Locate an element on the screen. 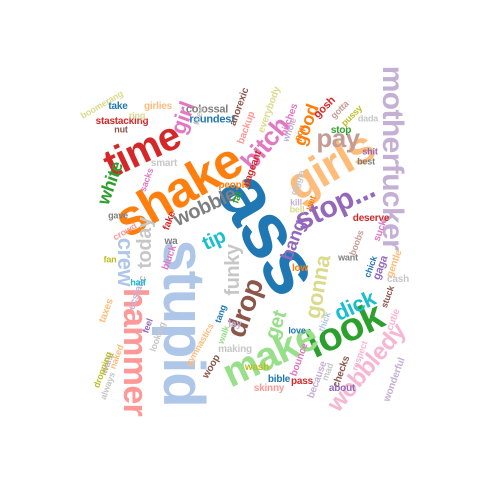 The width and height of the screenshot is (500, 500). word-bell: bell is located at coordinates (297, 209).